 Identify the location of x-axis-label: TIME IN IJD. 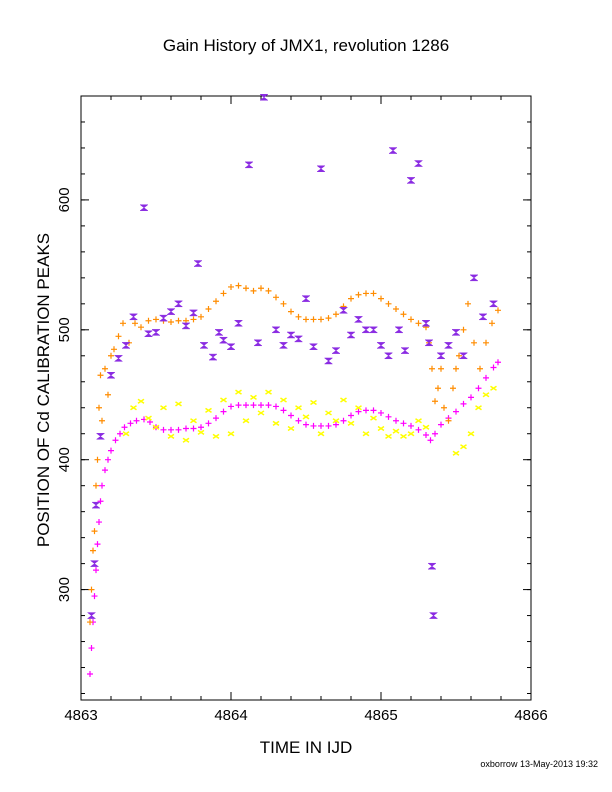
(306, 747).